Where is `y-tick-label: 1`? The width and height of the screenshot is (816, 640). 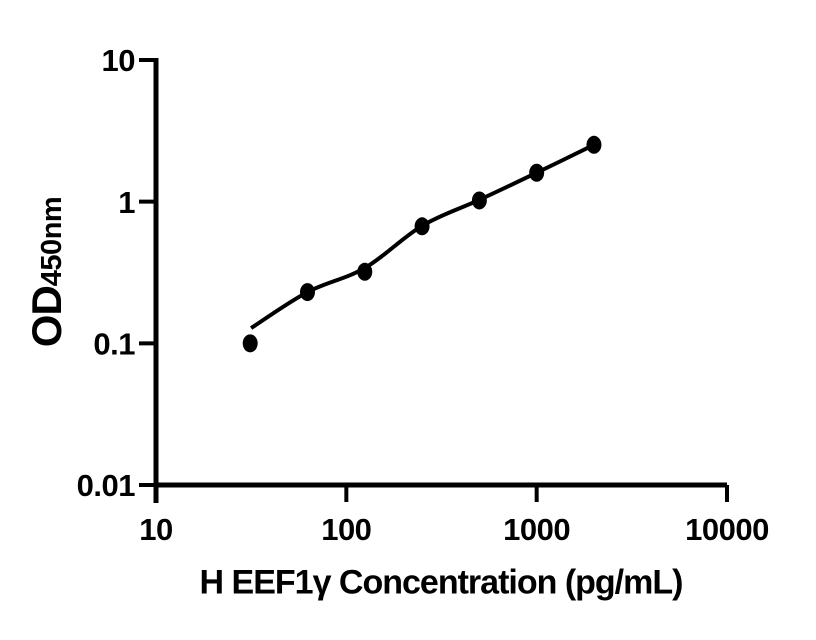 y-tick-label: 1 is located at coordinates (126, 202).